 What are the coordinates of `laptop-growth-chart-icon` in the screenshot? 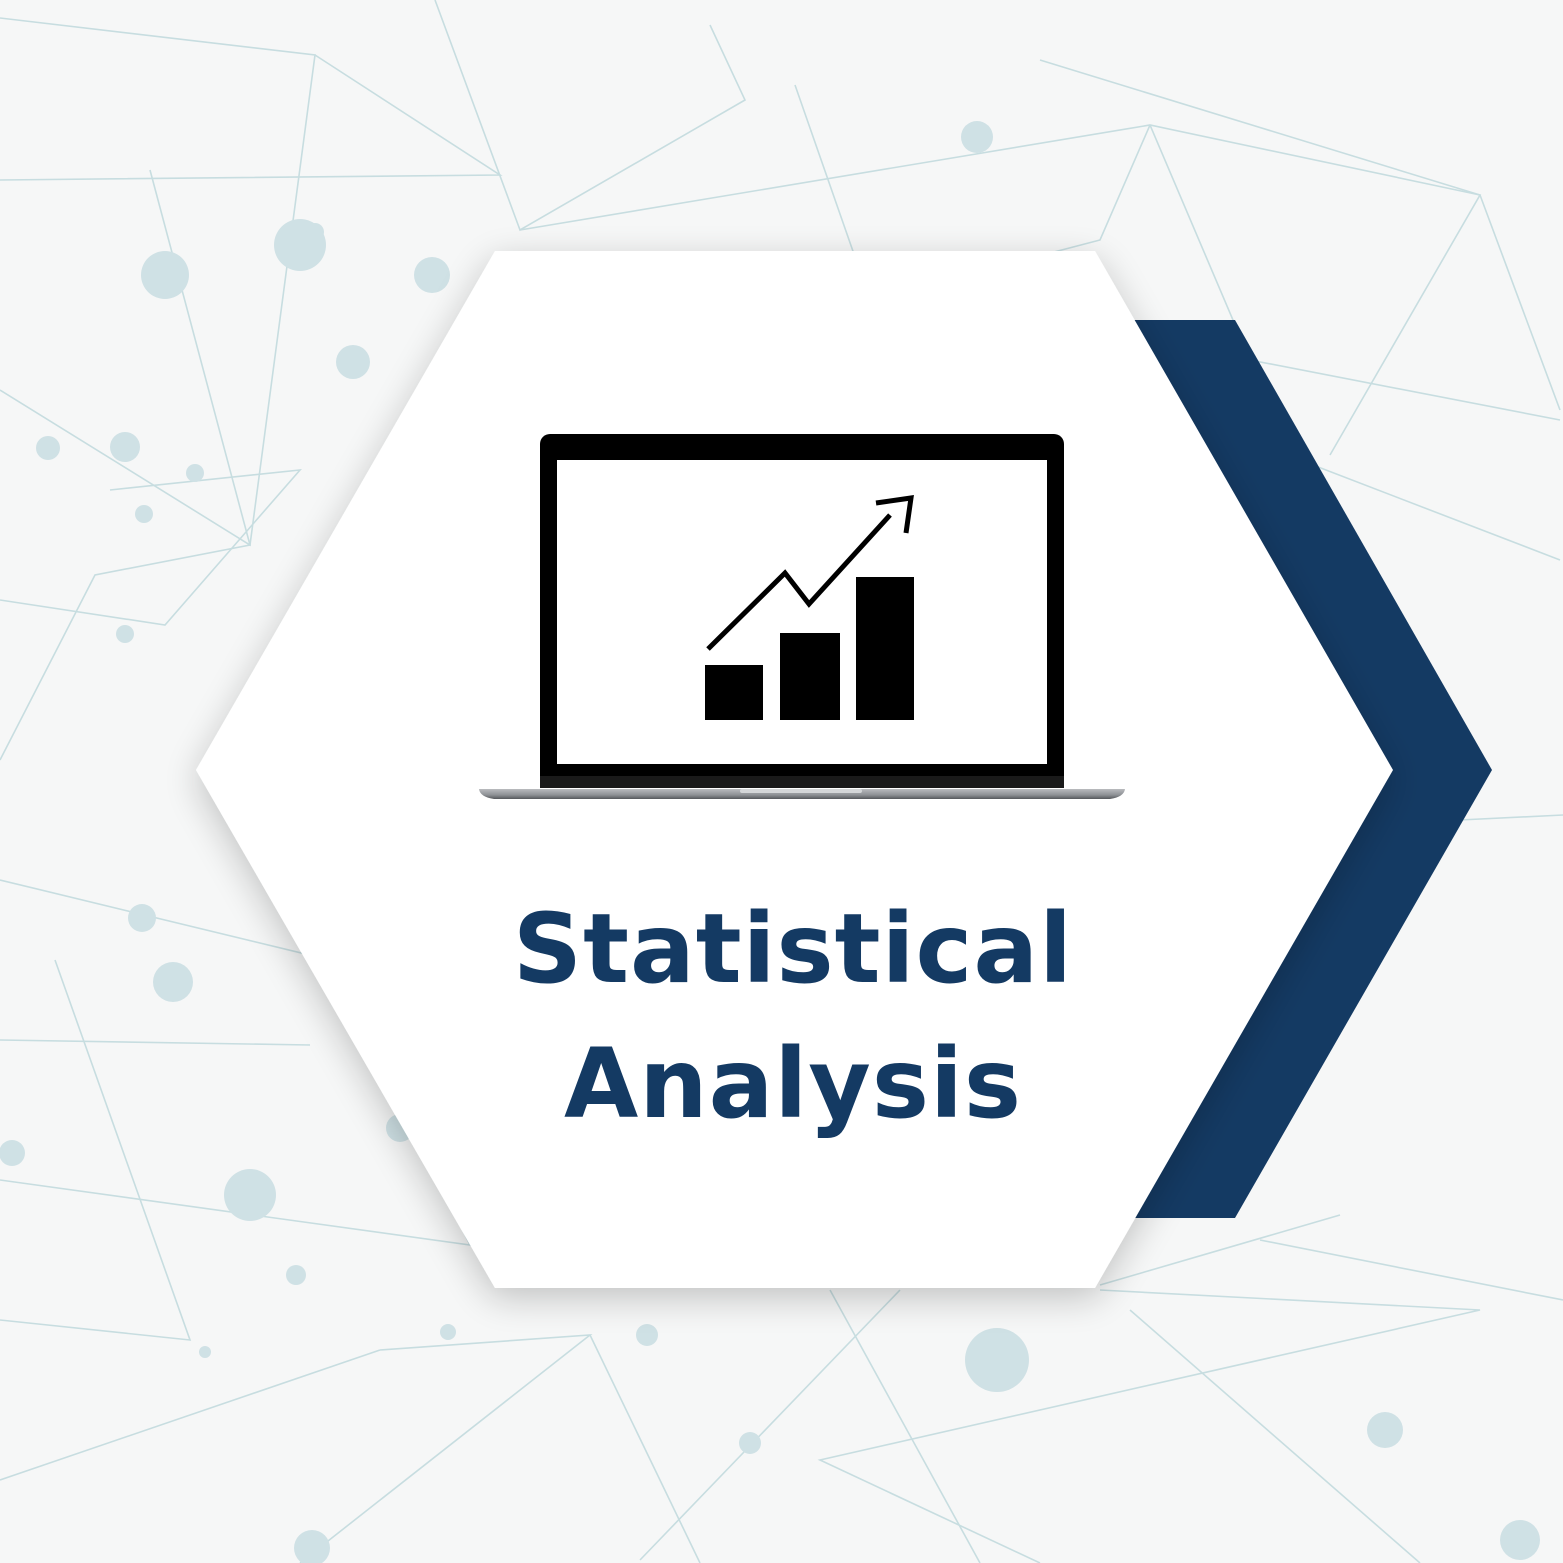 It's located at (802, 616).